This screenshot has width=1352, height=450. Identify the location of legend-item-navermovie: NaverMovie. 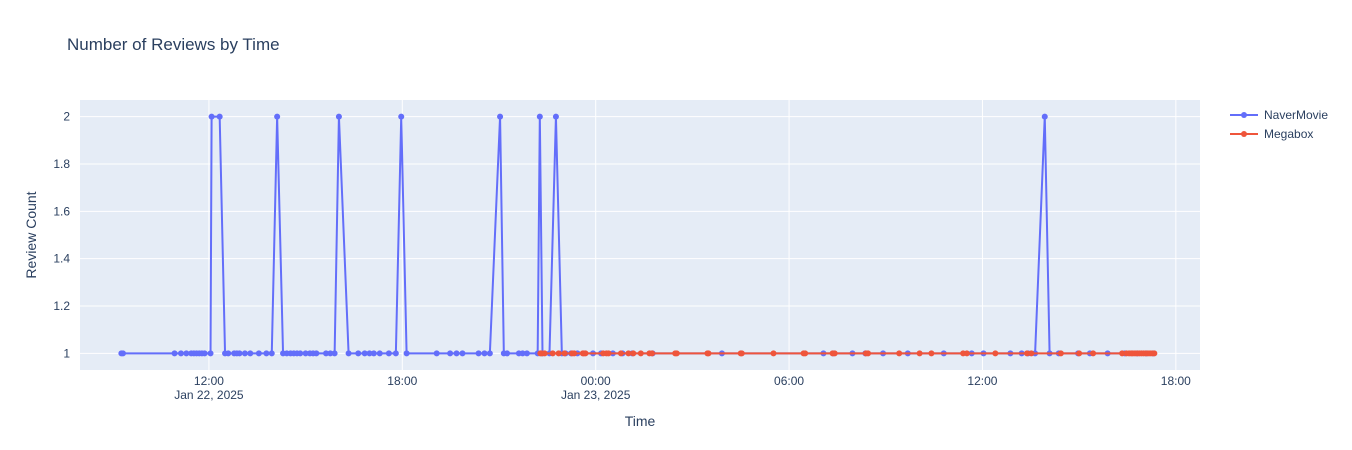
(1279, 115).